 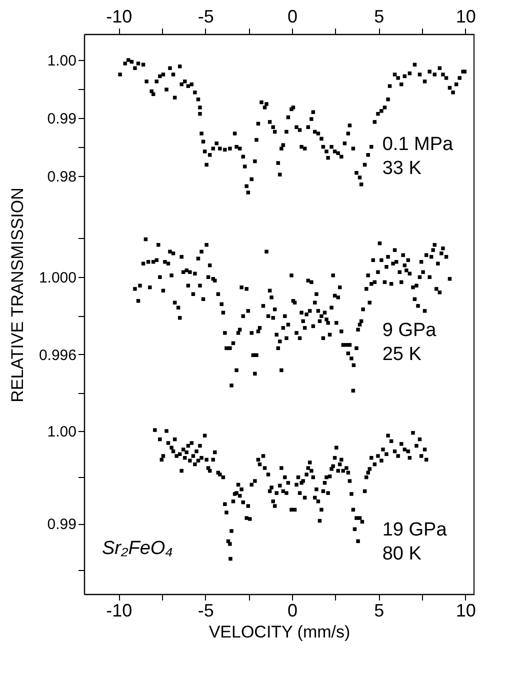 I want to click on annotation: 33 K, so click(x=402, y=169).